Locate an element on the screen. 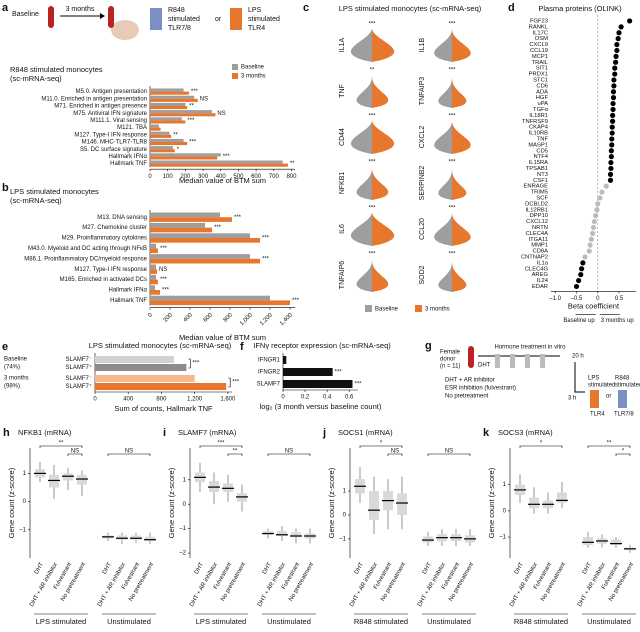 Image resolution: width=640 pixels, height=632 pixels. category-label: M11.0. Enriched in antigen presentation is located at coordinates (94, 99).